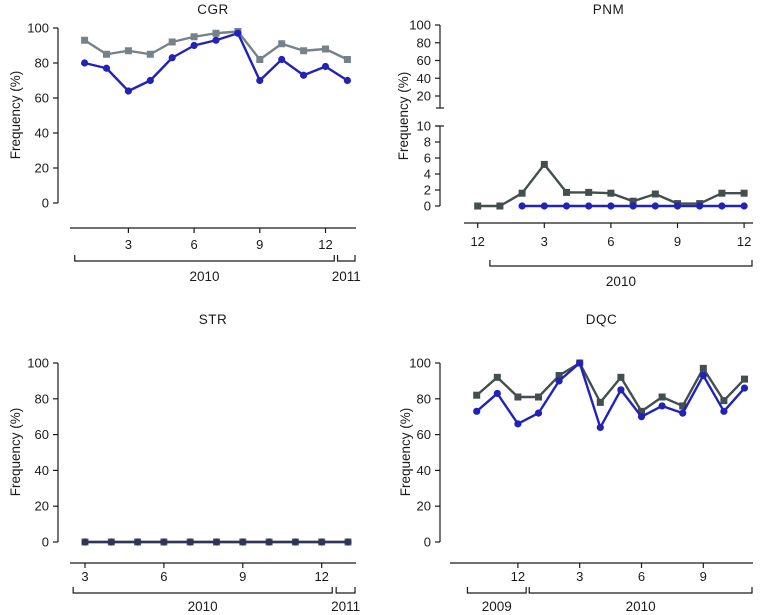 The image size is (760, 615). I want to click on svg-text: 8, so click(427, 142).